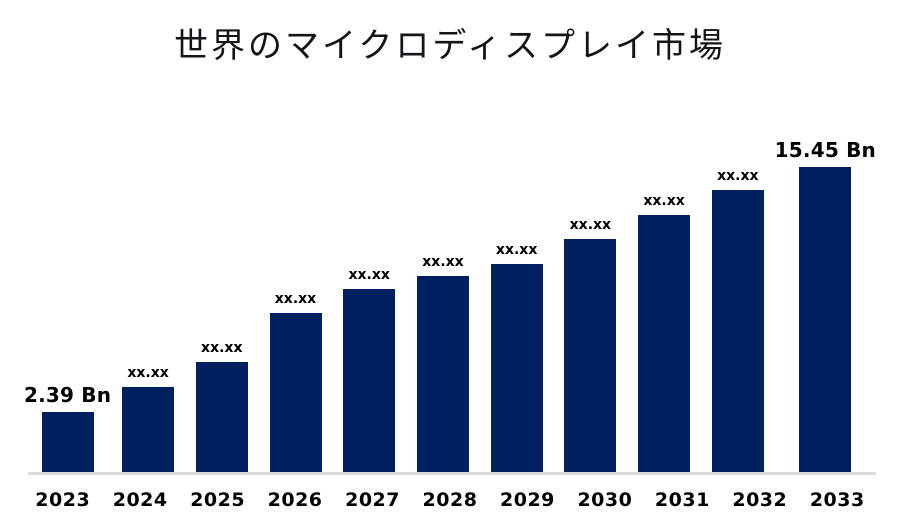  I want to click on bar-2023, so click(67, 442).